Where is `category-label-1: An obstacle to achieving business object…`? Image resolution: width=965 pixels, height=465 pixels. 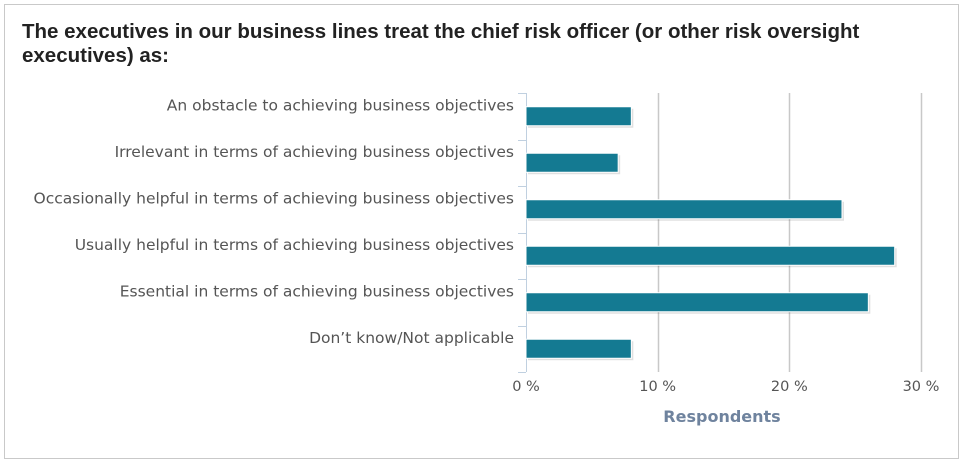
category-label-1: An obstacle to achieving business object… is located at coordinates (340, 105).